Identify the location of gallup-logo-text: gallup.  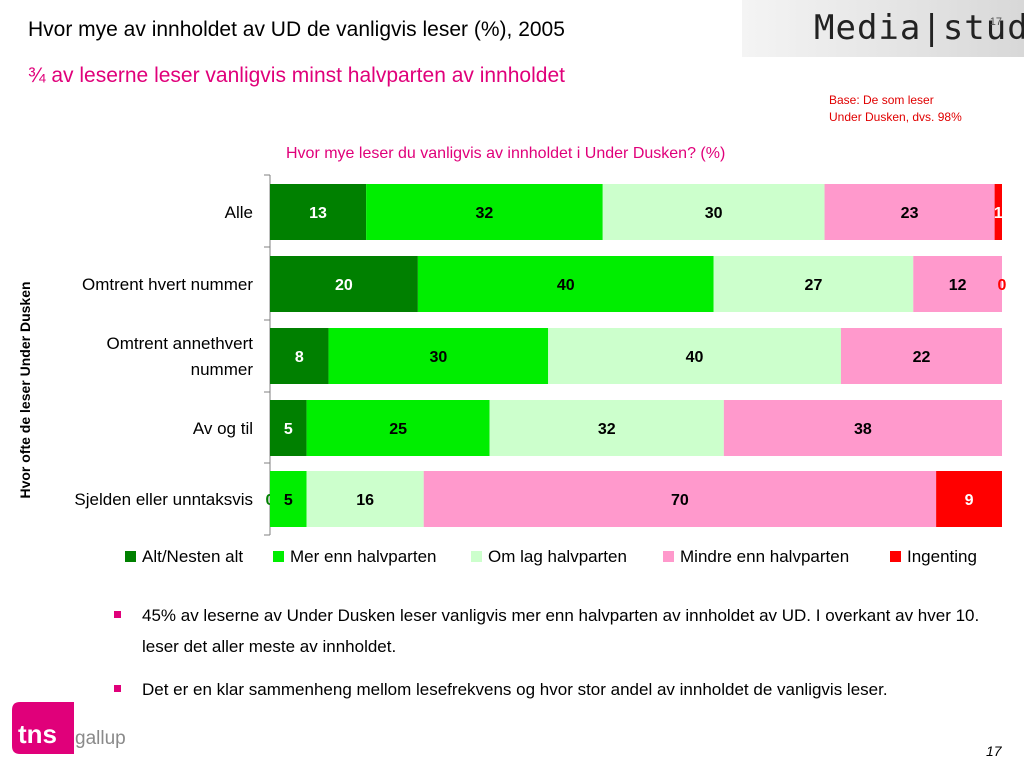
(100, 738).